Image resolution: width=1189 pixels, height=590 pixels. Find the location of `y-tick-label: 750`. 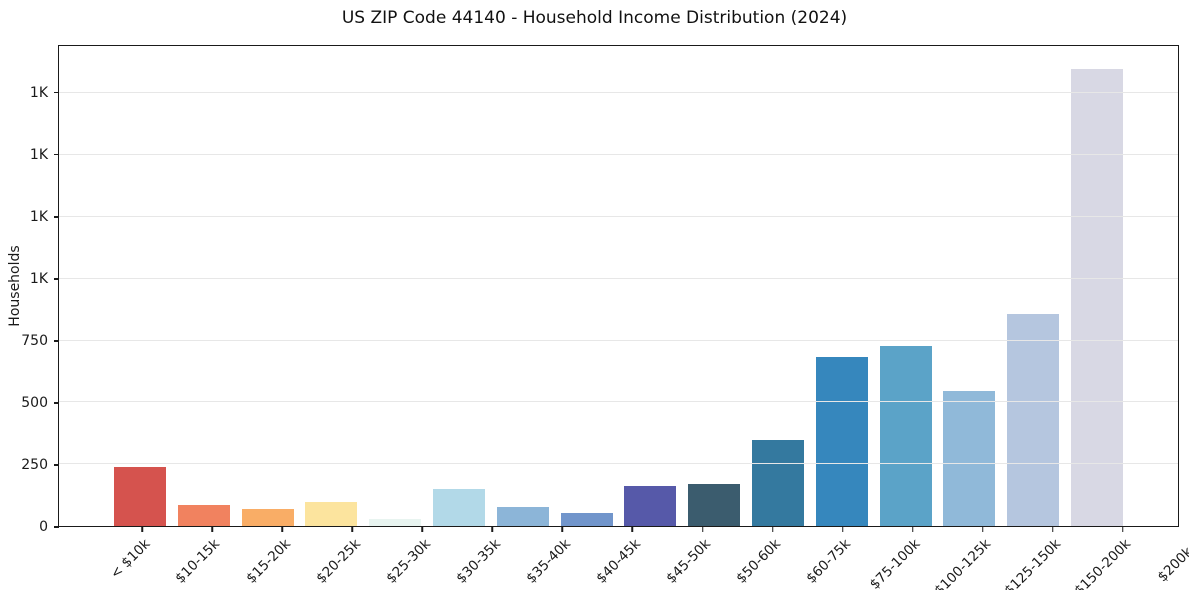

y-tick-label: 750 is located at coordinates (34, 340).